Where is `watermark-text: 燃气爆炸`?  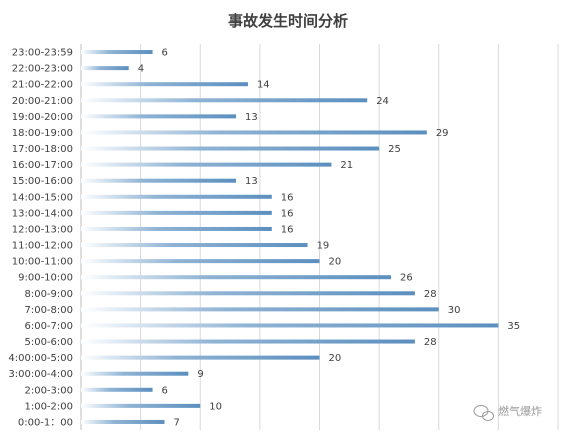 watermark-text: 燃气爆炸 is located at coordinates (520, 411).